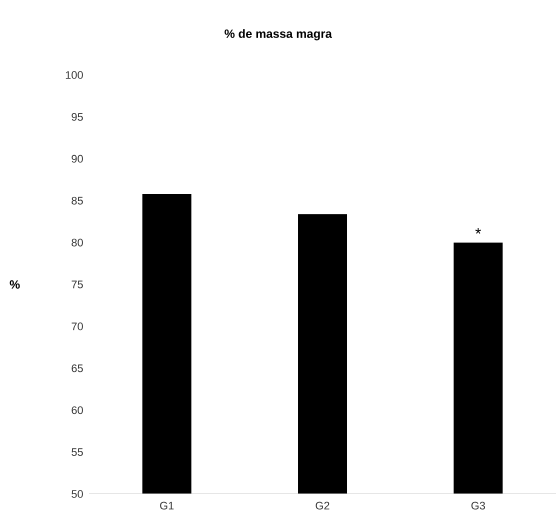 Image resolution: width=556 pixels, height=518 pixels. What do you see at coordinates (77, 117) in the screenshot?
I see `y-tick-label: 95` at bounding box center [77, 117].